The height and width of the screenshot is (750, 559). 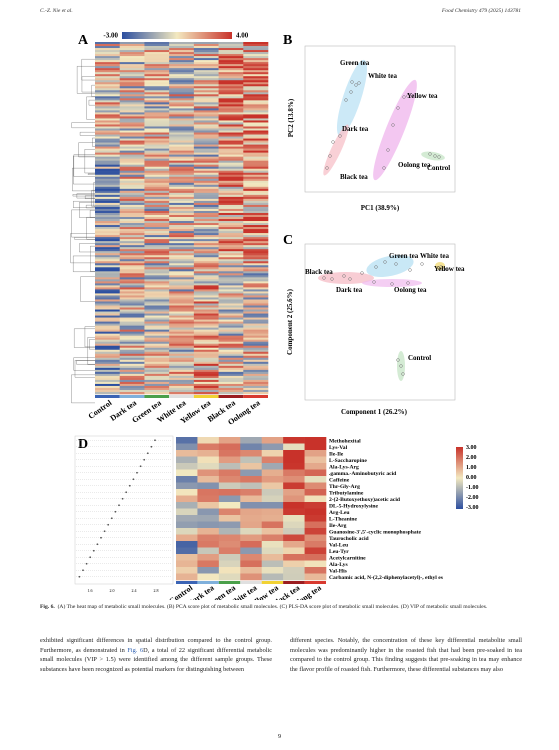 What do you see at coordinates (272, 582) in the screenshot?
I see `group-strip` at bounding box center [272, 582].